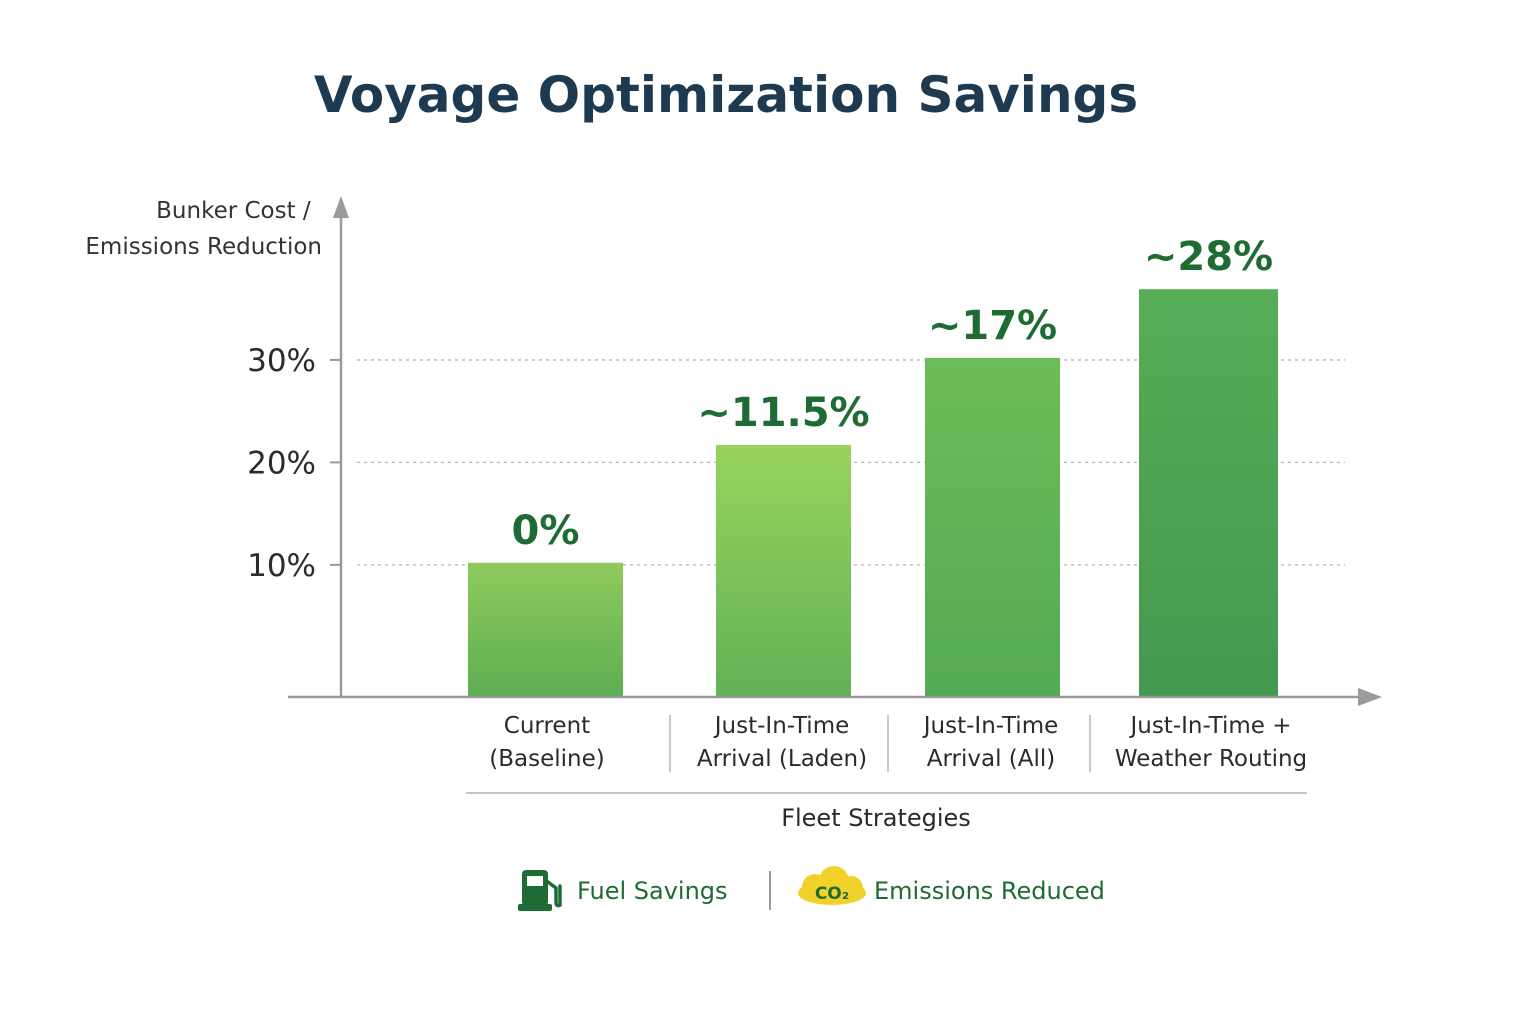 Image resolution: width=1536 pixels, height=1024 pixels. What do you see at coordinates (1211, 742) in the screenshot?
I see `category-label: Just-In-Time + Weather Routing` at bounding box center [1211, 742].